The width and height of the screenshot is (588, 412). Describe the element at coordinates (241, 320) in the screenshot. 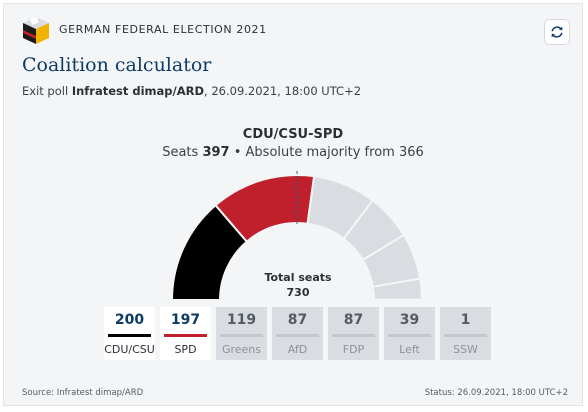

I see `party-seats: 119` at that location.